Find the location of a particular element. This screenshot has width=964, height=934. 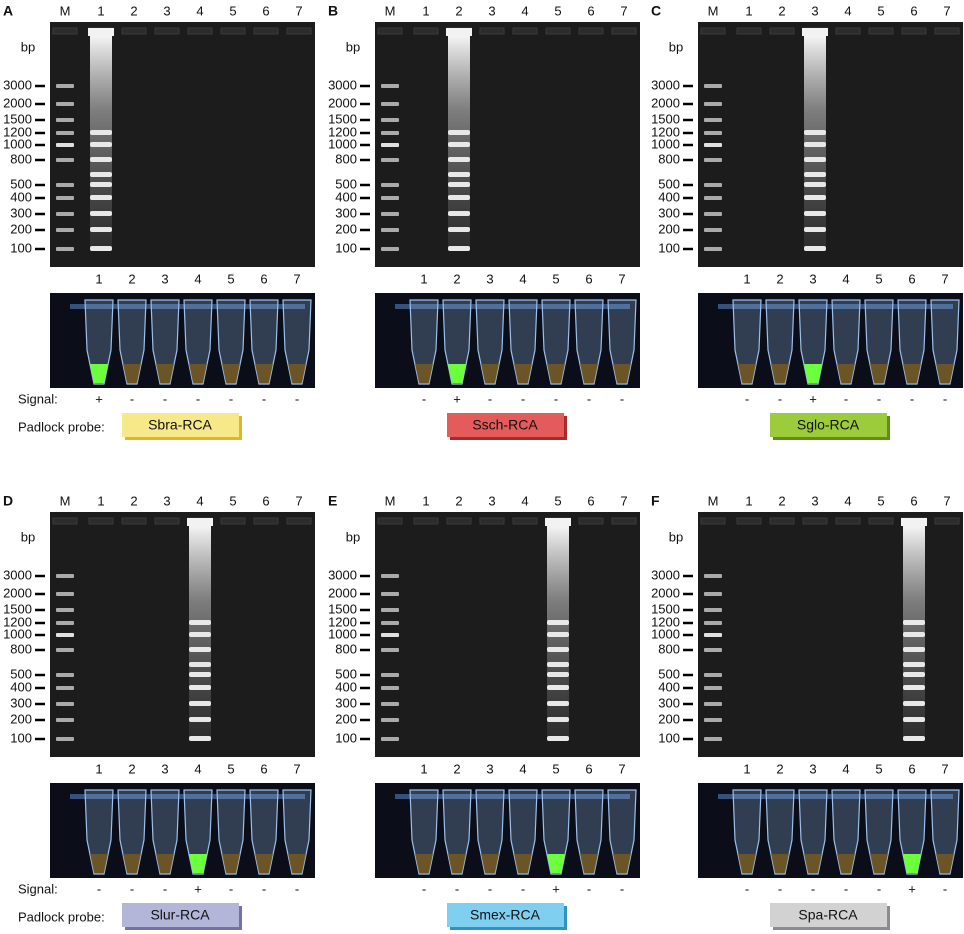

lane-label: 6 is located at coordinates (265, 500).